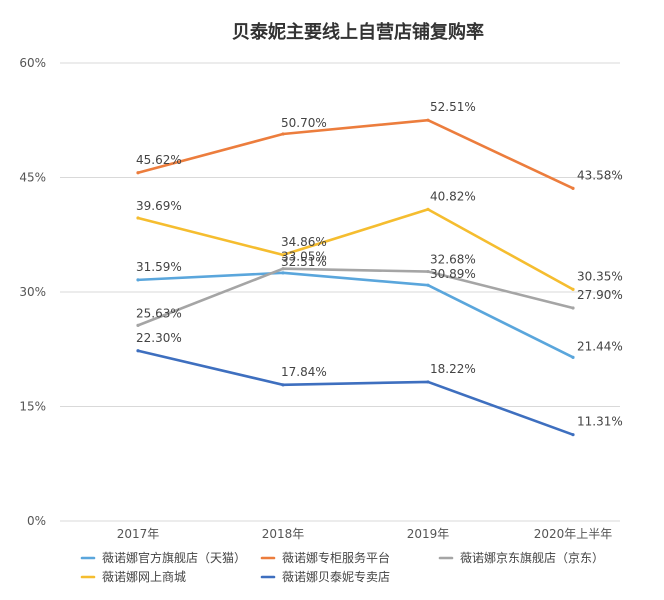 This screenshot has width=664, height=600. What do you see at coordinates (453, 274) in the screenshot?
I see `data-label: 30.89%` at bounding box center [453, 274].